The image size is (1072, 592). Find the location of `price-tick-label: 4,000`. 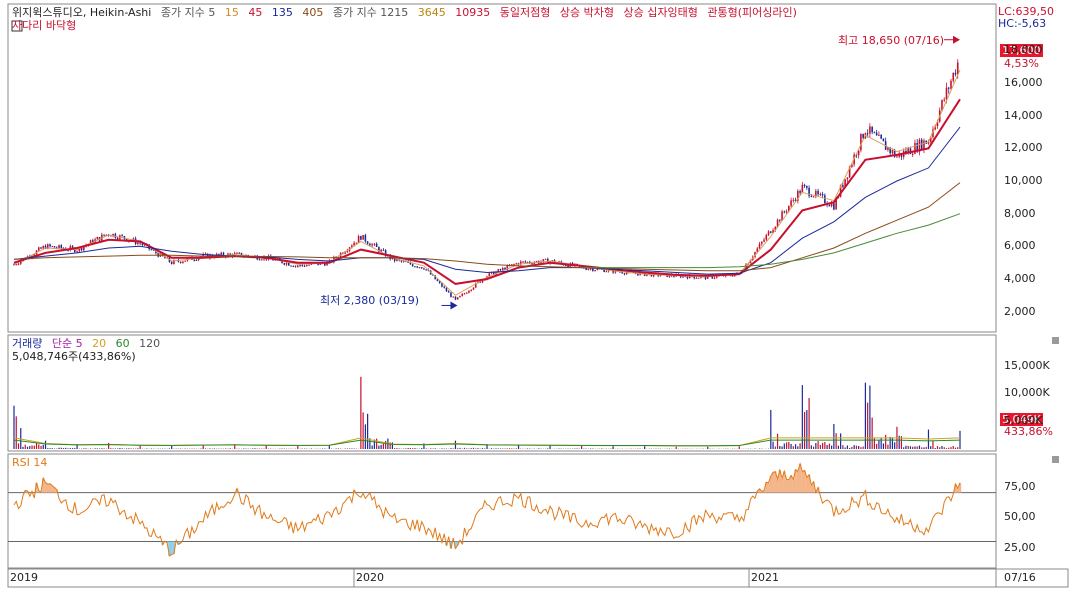

price-tick-label: 4,000 is located at coordinates (1020, 278).